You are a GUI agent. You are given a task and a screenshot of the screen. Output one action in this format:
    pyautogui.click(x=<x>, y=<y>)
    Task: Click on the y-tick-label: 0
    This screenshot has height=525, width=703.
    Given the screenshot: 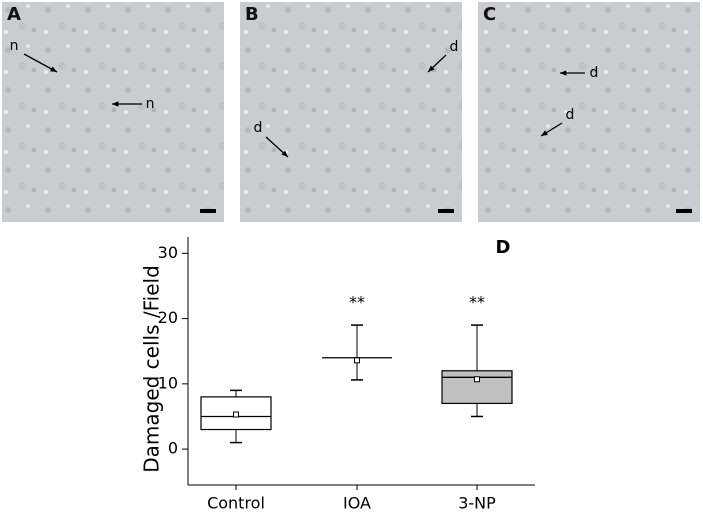 What is the action you would take?
    pyautogui.click(x=173, y=448)
    